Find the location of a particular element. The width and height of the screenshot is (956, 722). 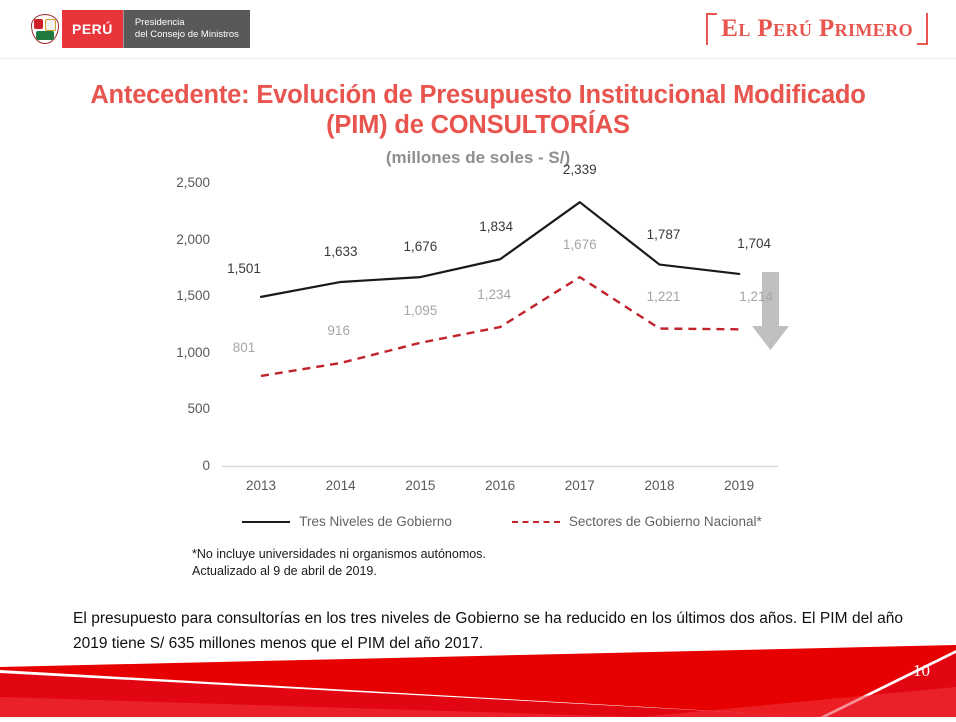

data-label-2017-series0: 2,339 is located at coordinates (579, 170).